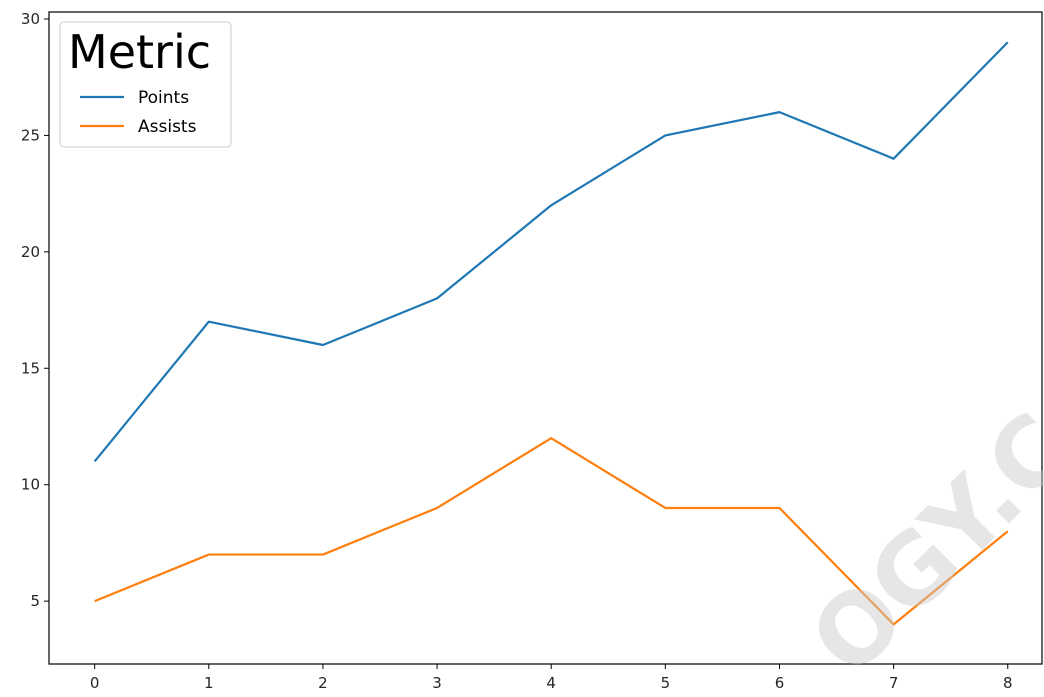 The width and height of the screenshot is (1044, 697). I want to click on x-tick-label: 7, so click(894, 683).